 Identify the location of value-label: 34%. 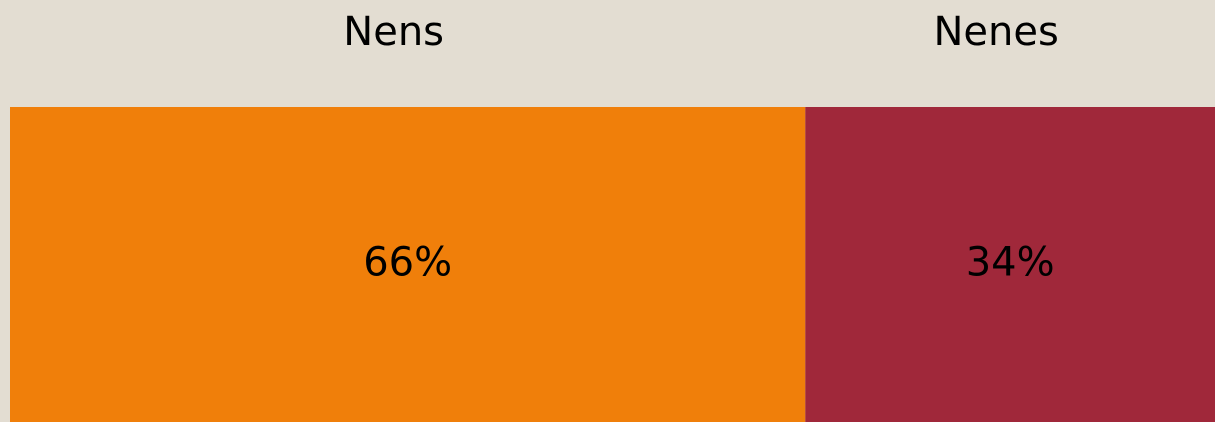
(1010, 263).